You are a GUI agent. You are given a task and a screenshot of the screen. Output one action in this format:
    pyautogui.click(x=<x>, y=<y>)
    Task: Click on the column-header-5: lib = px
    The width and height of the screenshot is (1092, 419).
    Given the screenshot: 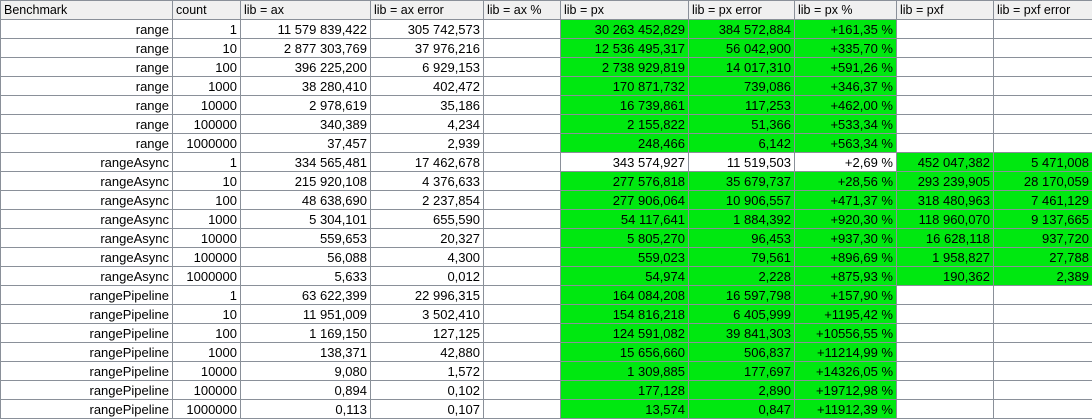 What is the action you would take?
    pyautogui.click(x=624, y=10)
    